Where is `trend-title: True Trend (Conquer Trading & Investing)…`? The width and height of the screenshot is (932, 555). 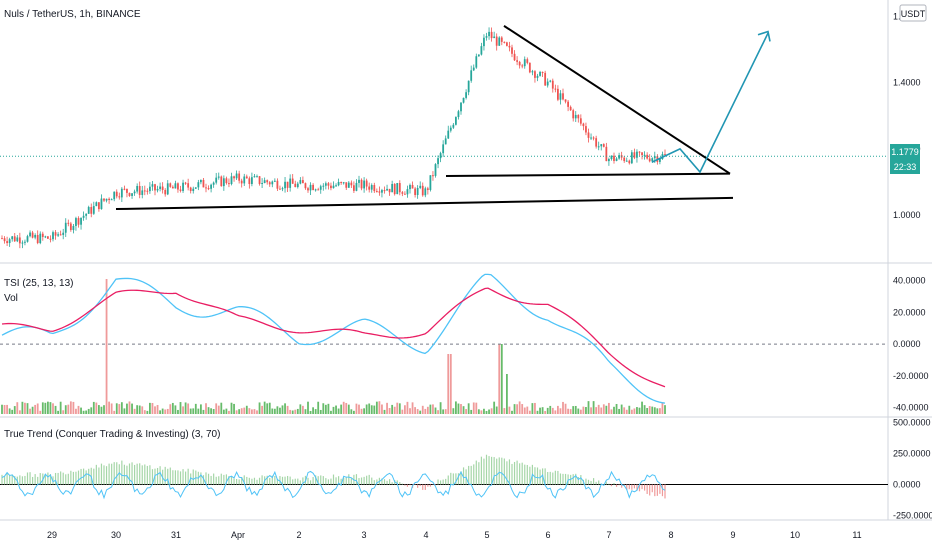
trend-title: True Trend (Conquer Trading & Investing)… is located at coordinates (112, 434).